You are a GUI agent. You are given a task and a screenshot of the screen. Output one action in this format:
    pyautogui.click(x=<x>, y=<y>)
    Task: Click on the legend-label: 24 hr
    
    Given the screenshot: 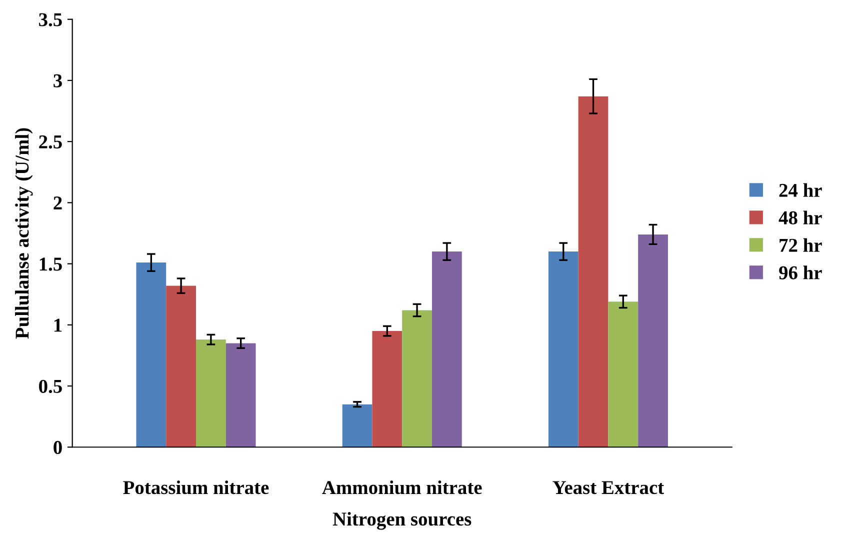 What is the action you would take?
    pyautogui.click(x=800, y=190)
    